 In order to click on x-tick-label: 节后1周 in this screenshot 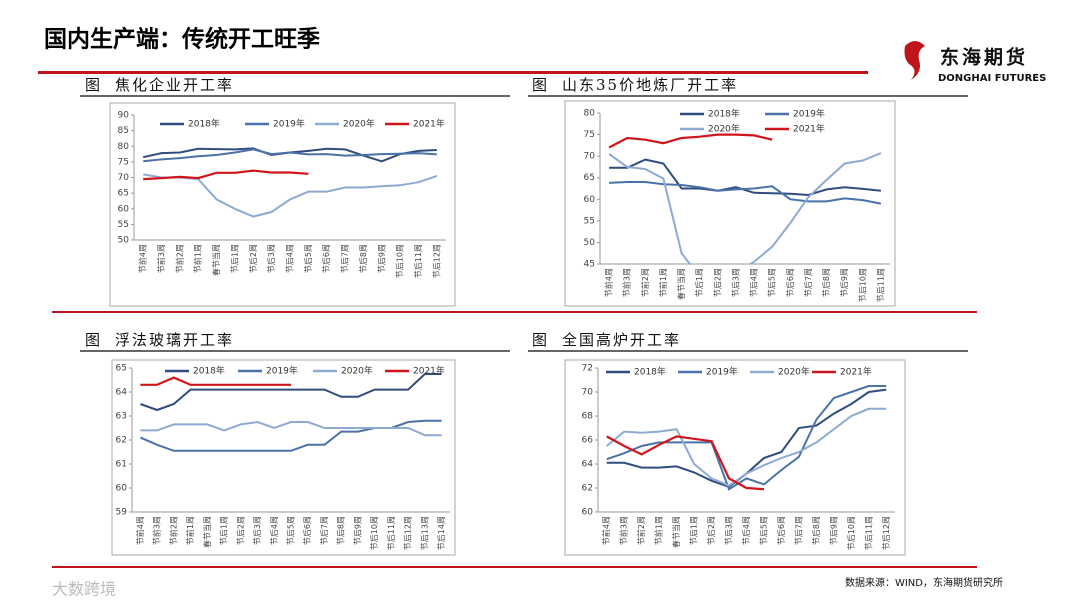, I will do `click(694, 530)`.